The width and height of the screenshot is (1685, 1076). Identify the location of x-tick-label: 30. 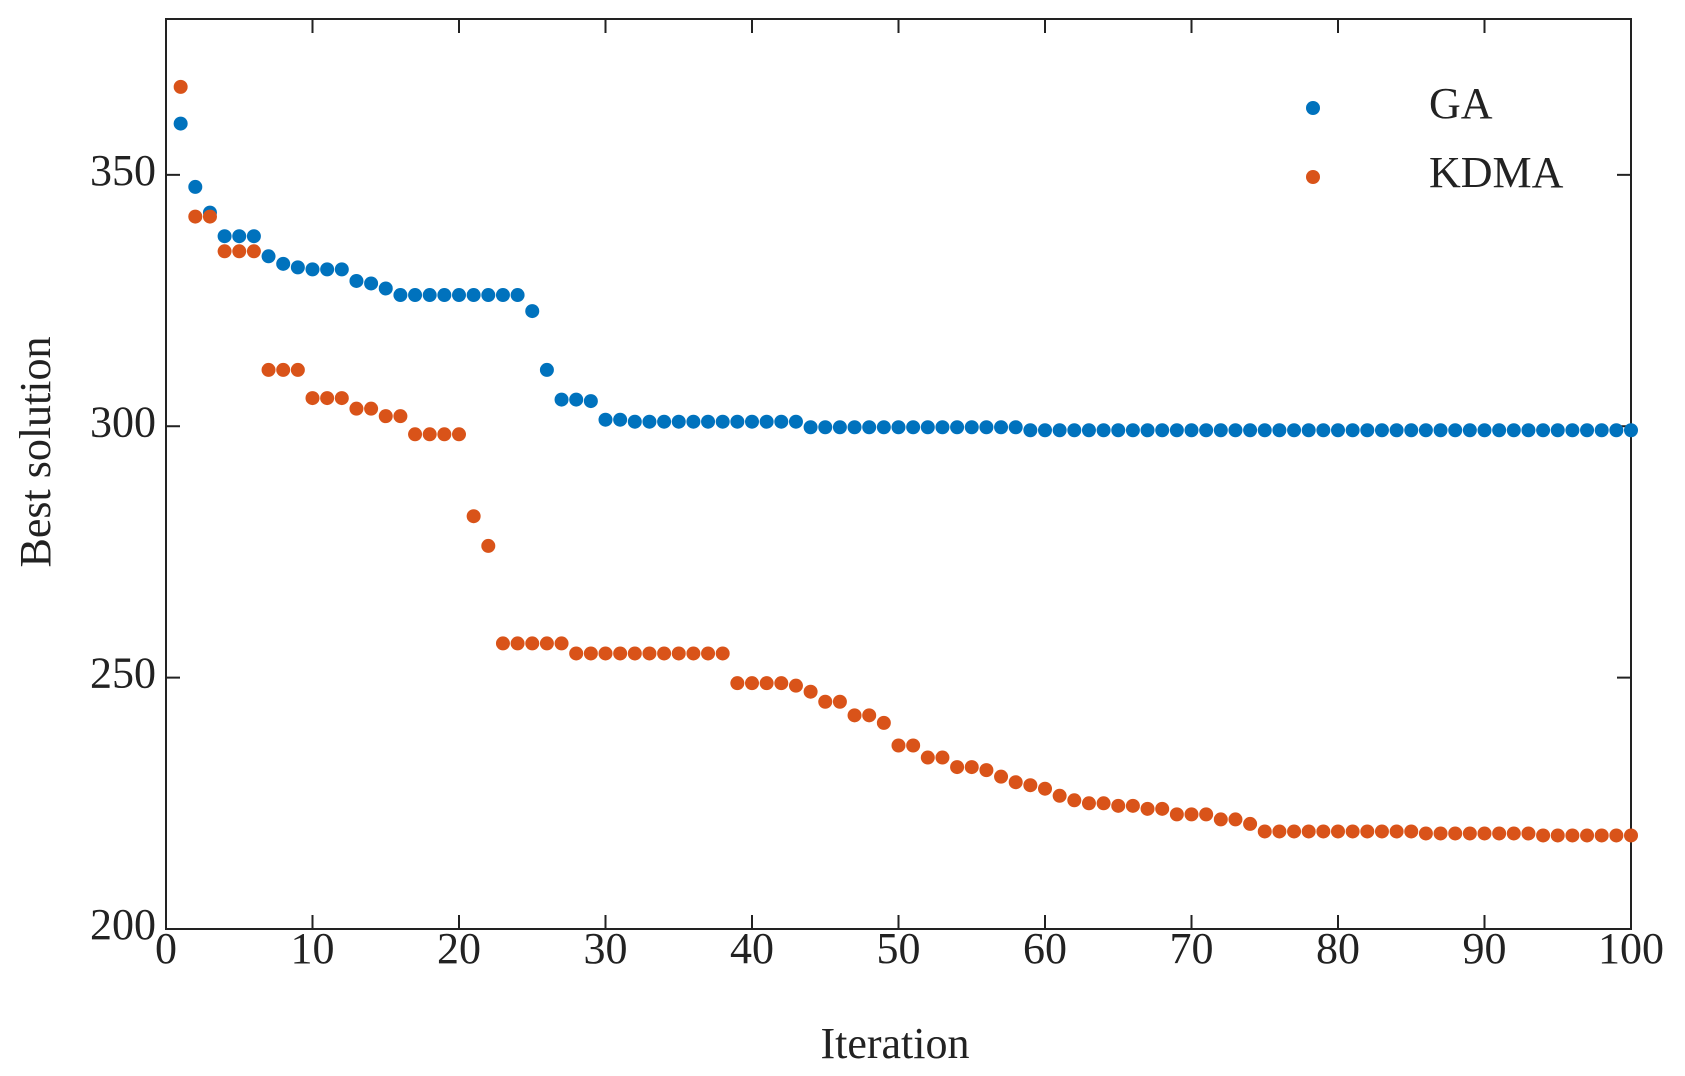
(606, 948).